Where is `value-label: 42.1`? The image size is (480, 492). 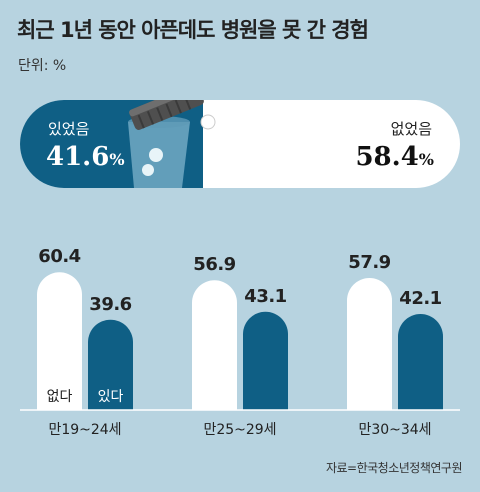
value-label: 42.1 is located at coordinates (420, 298).